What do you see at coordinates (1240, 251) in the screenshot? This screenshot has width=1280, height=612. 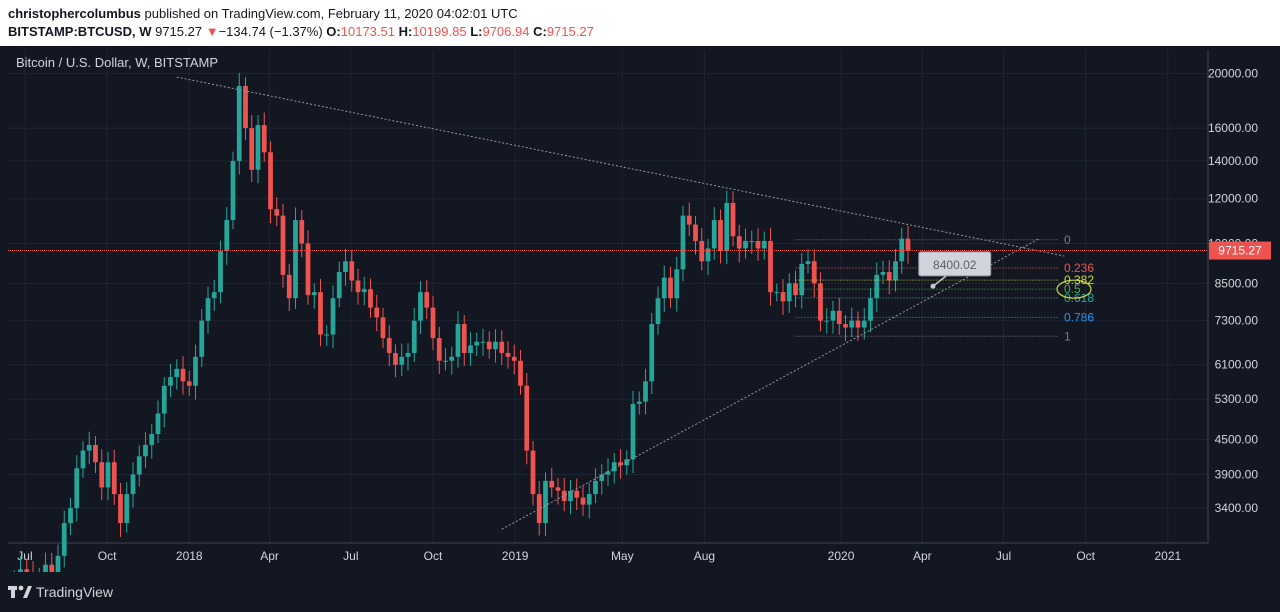 I see `last-price-label: 9715.27` at bounding box center [1240, 251].